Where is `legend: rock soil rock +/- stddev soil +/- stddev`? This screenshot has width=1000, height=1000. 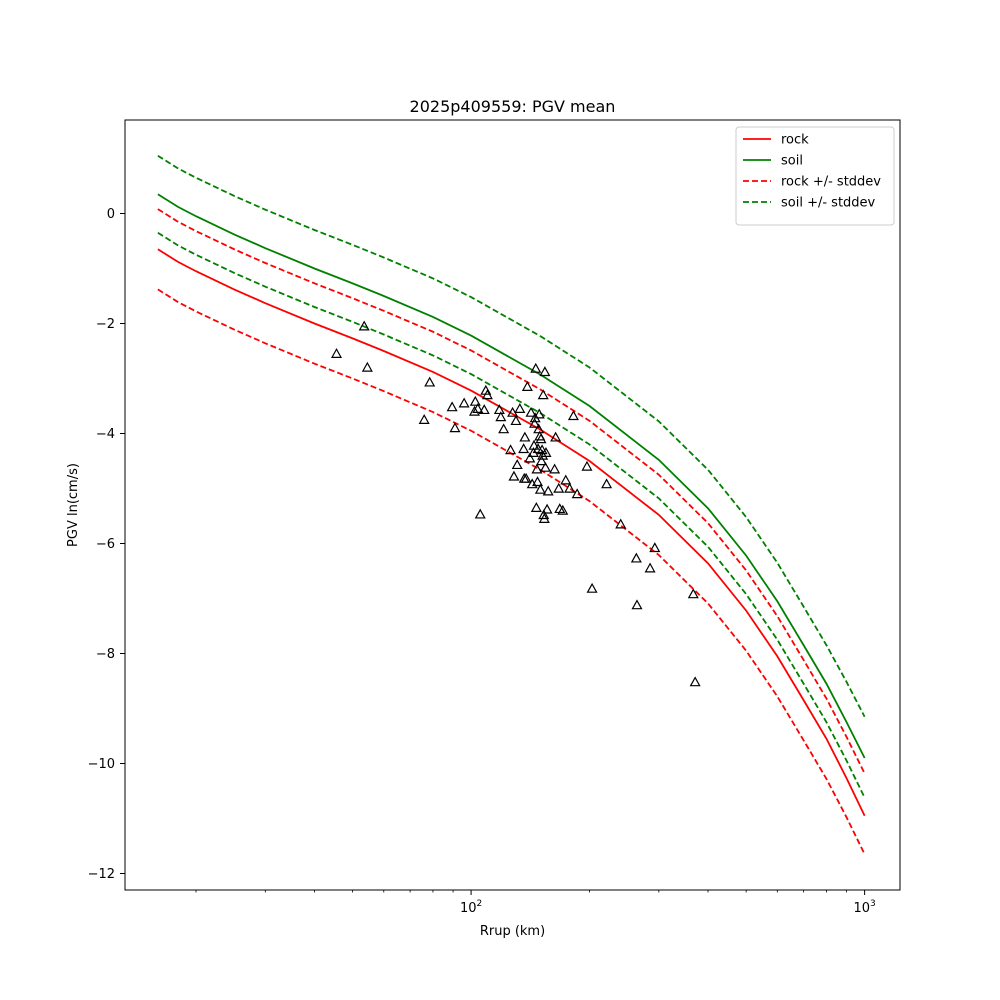
legend: rock soil rock +/- stddev soil +/- stddev is located at coordinates (815, 176).